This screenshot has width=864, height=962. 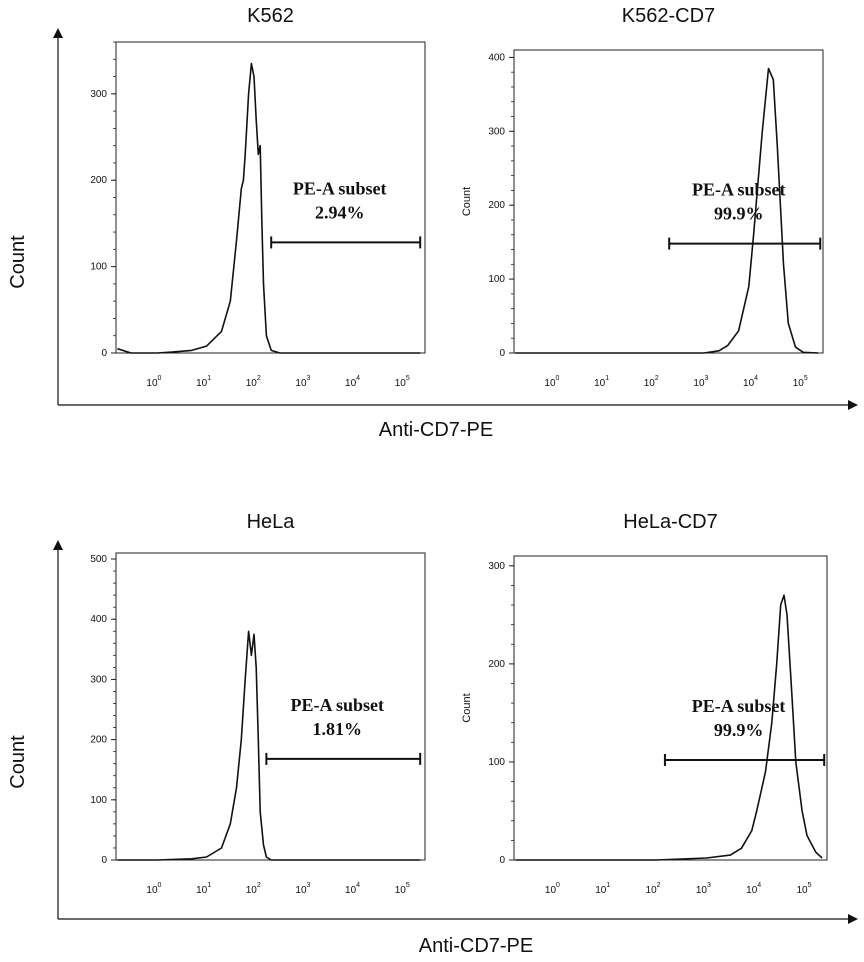 What do you see at coordinates (739, 706) in the screenshot?
I see `hela-cd7-gate-label: PE-A subset` at bounding box center [739, 706].